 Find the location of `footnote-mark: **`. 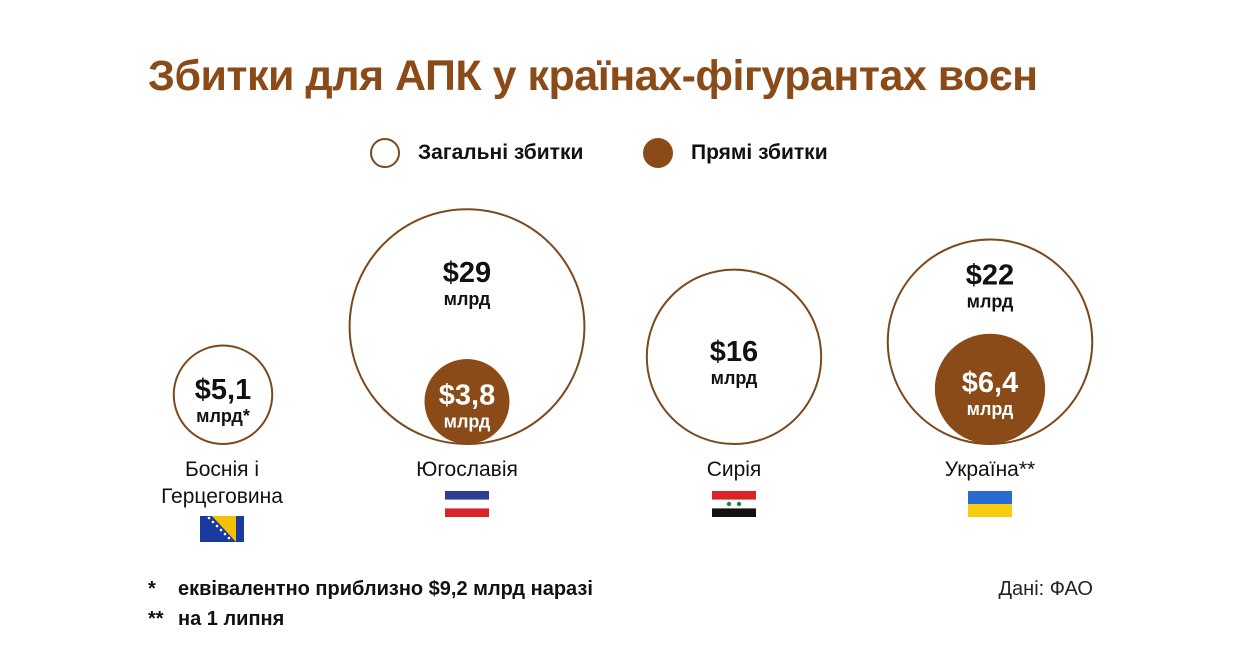

footnote-mark: ** is located at coordinates (156, 619).